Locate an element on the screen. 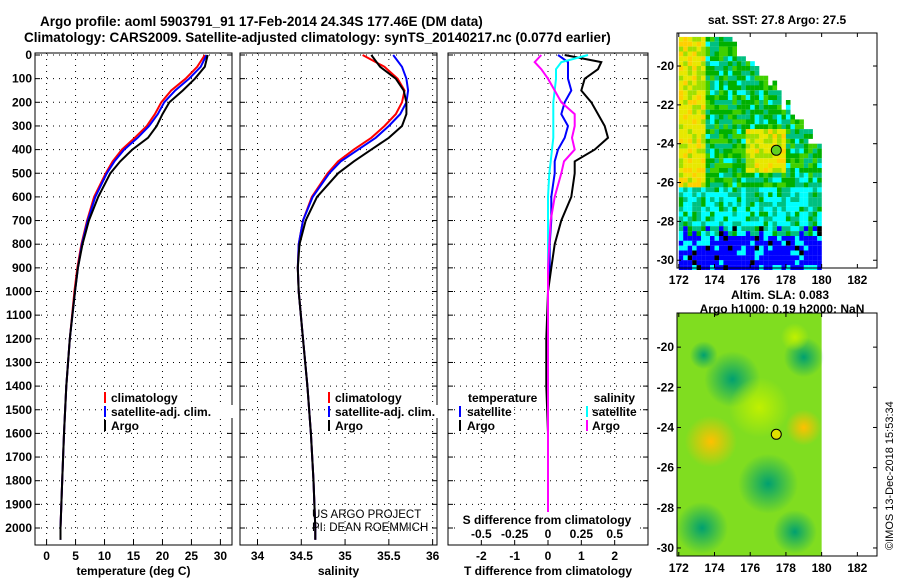  sla-anomaly is located at coordinates (794, 337).